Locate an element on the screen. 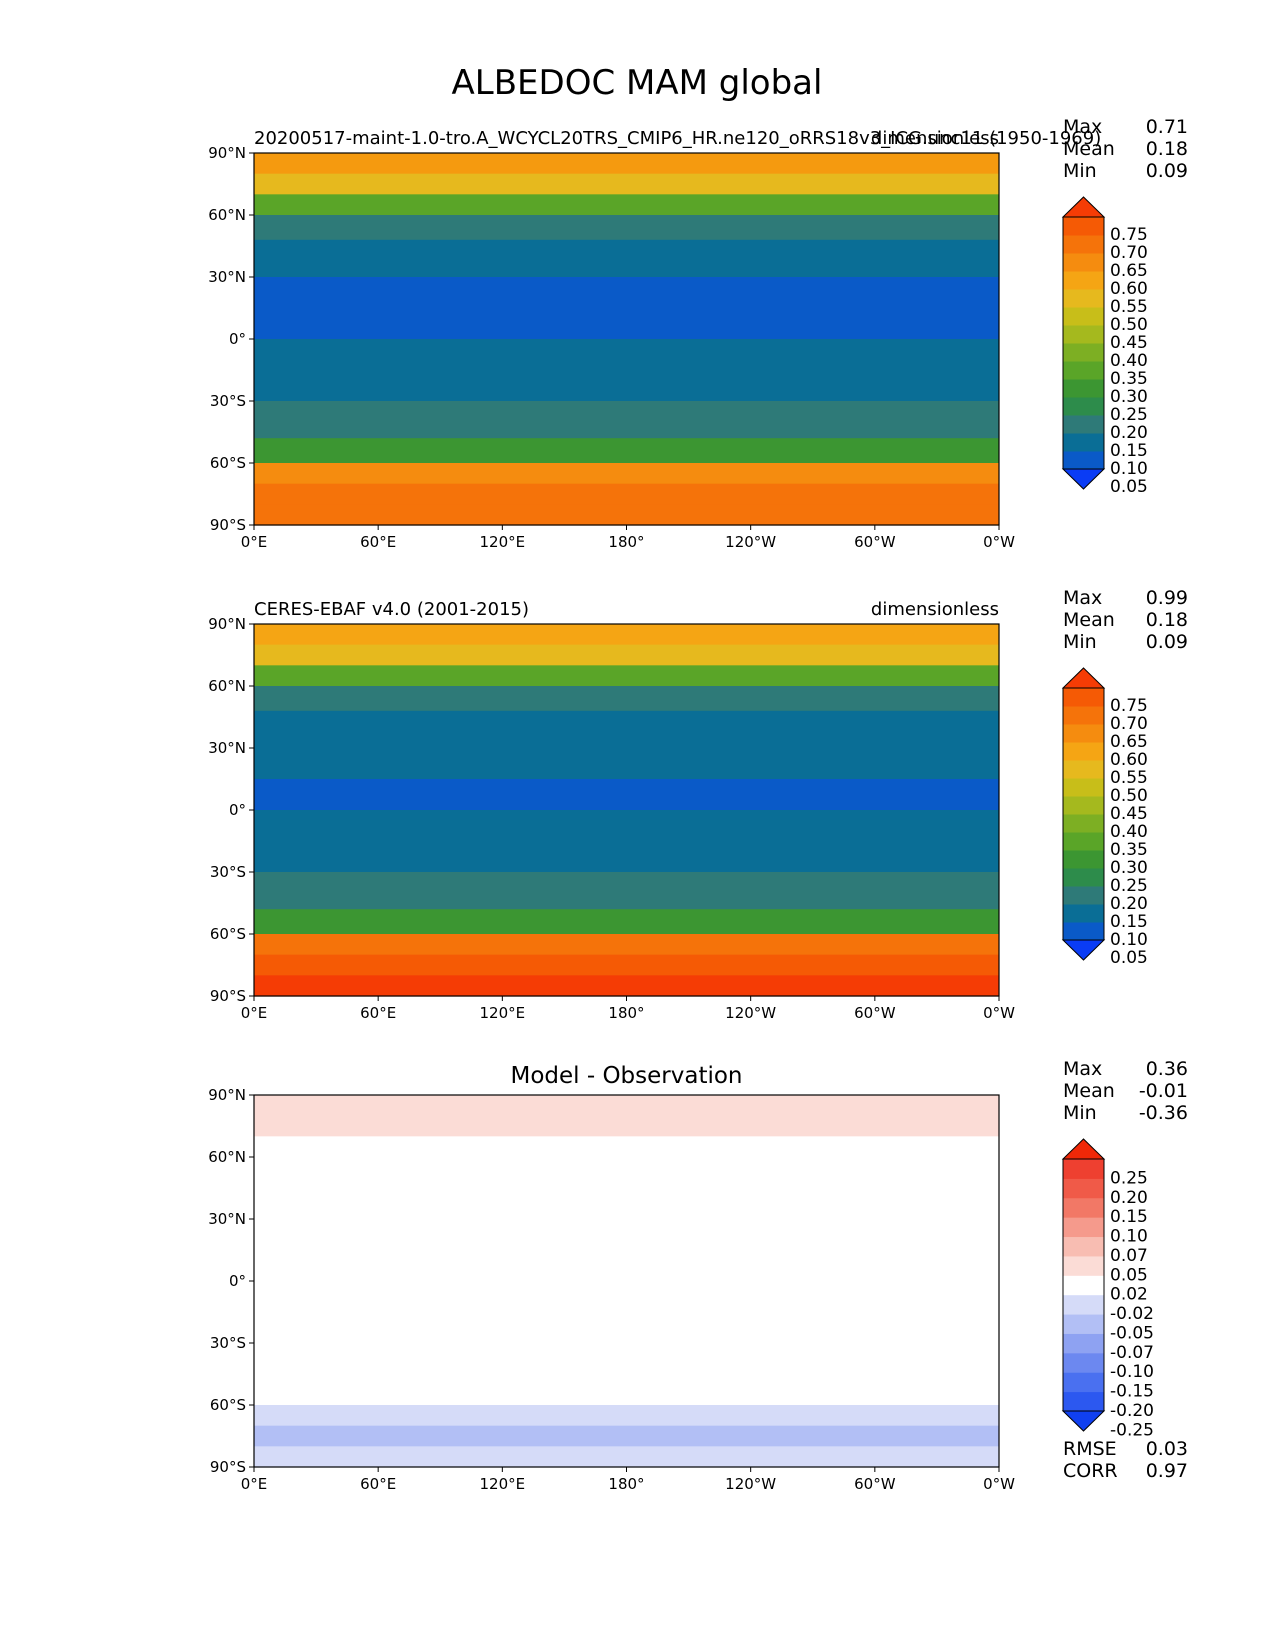 The width and height of the screenshot is (1275, 1650). x-tick-label: 180° is located at coordinates (626, 542).